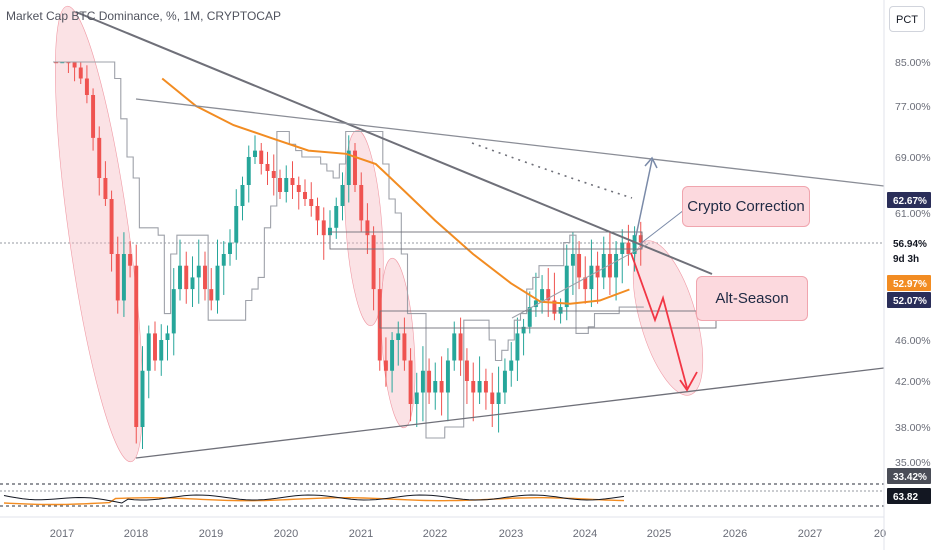  What do you see at coordinates (913, 158) in the screenshot?
I see `y-tick-label: 69.00%` at bounding box center [913, 158].